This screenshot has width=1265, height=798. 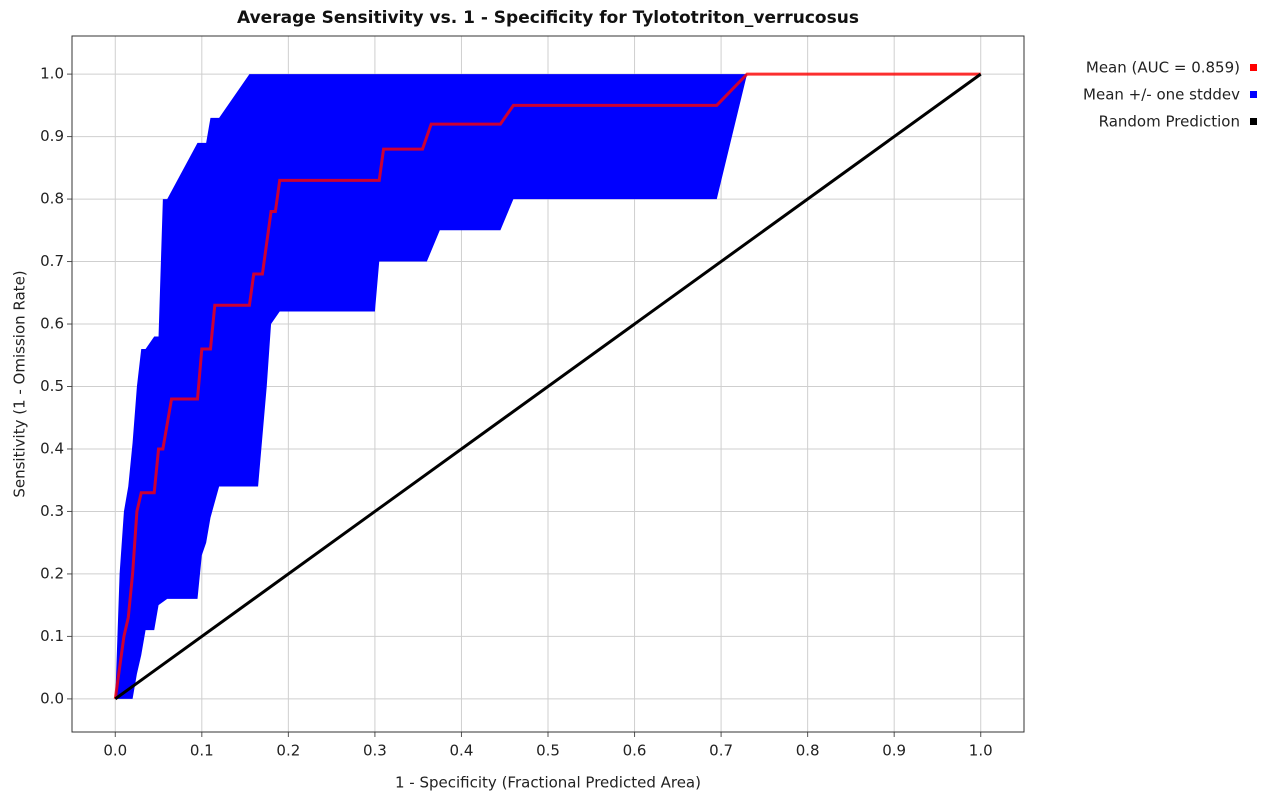 I want to click on y-tick-label: 0.2, so click(x=52, y=573).